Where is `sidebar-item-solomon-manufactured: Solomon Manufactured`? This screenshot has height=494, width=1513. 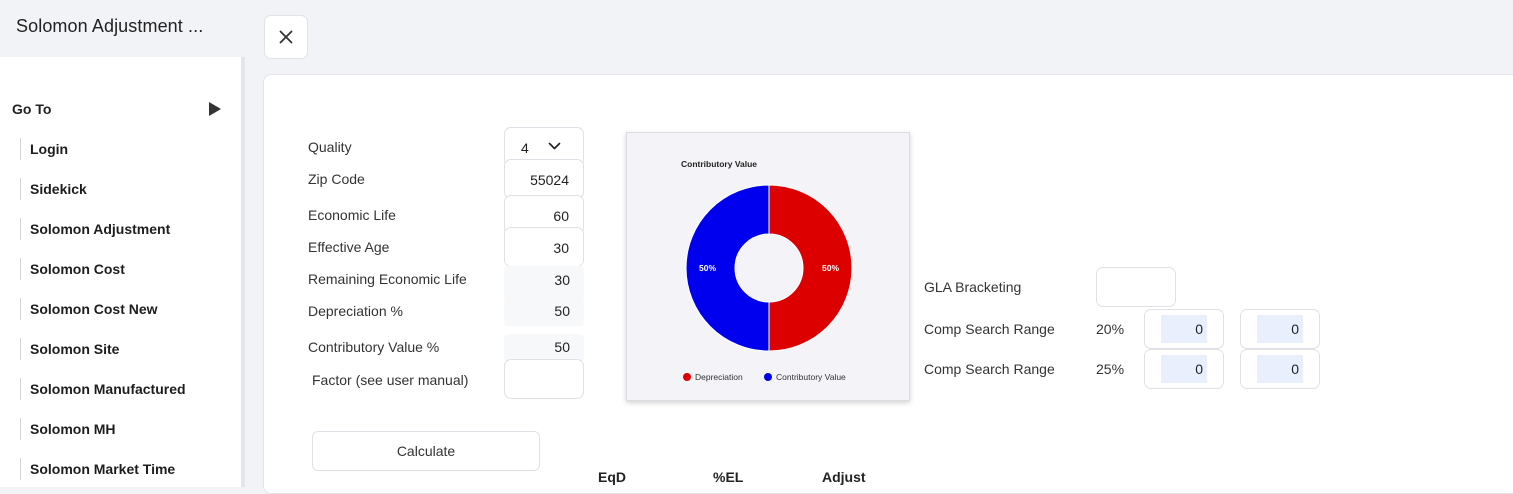
sidebar-item-solomon-manufactured: Solomon Manufactured is located at coordinates (103, 389).